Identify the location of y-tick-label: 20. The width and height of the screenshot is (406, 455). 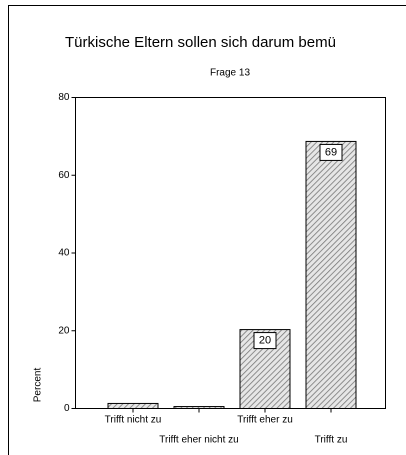
(64, 330).